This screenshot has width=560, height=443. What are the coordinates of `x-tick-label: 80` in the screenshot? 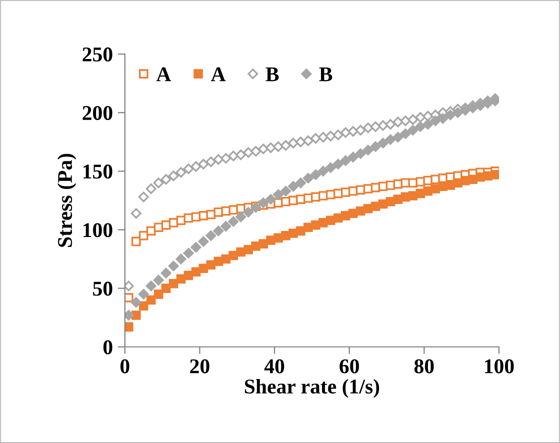 It's located at (424, 366).